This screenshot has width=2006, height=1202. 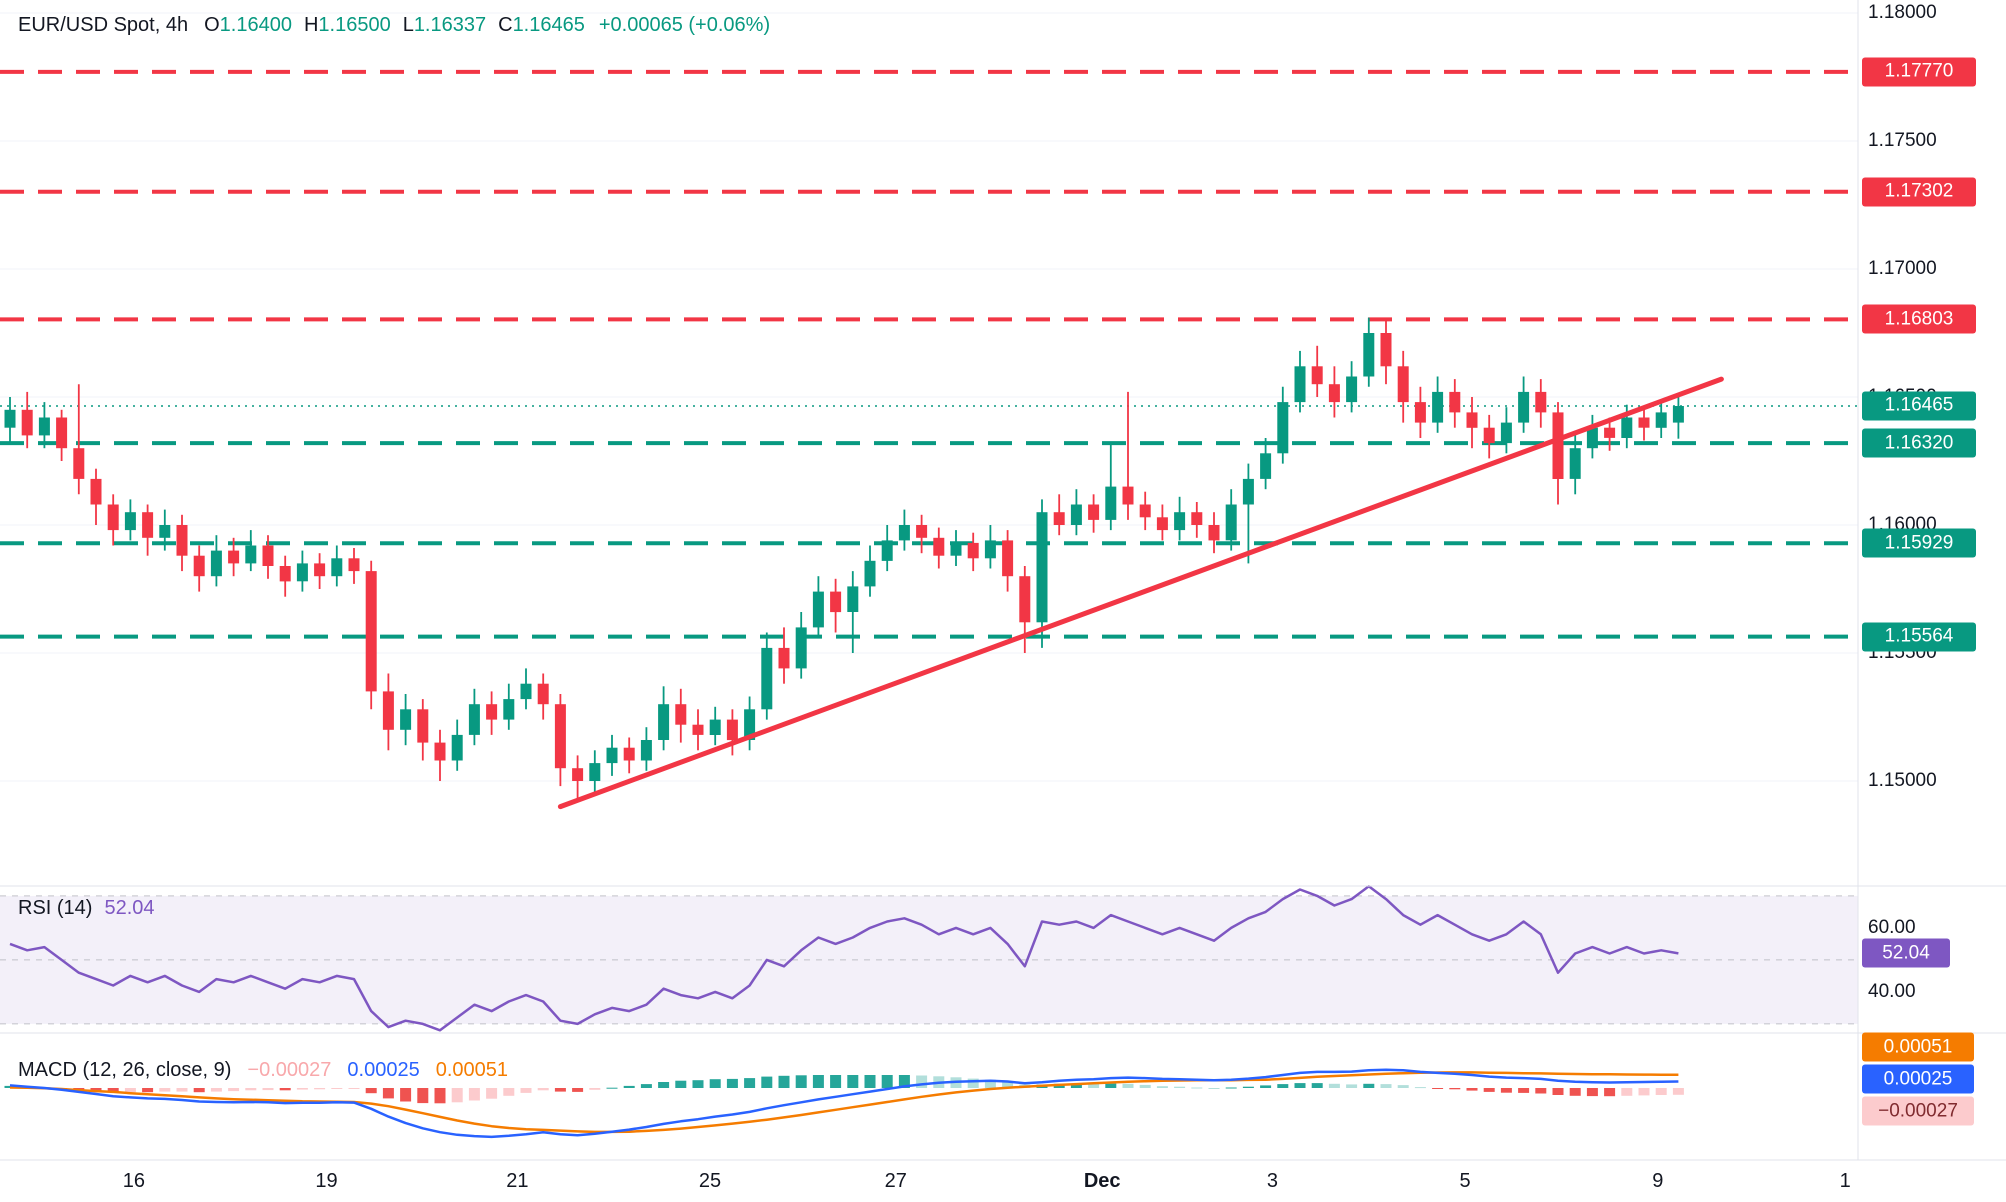 What do you see at coordinates (383, 1070) in the screenshot?
I see `macd-line-value: 0.00025` at bounding box center [383, 1070].